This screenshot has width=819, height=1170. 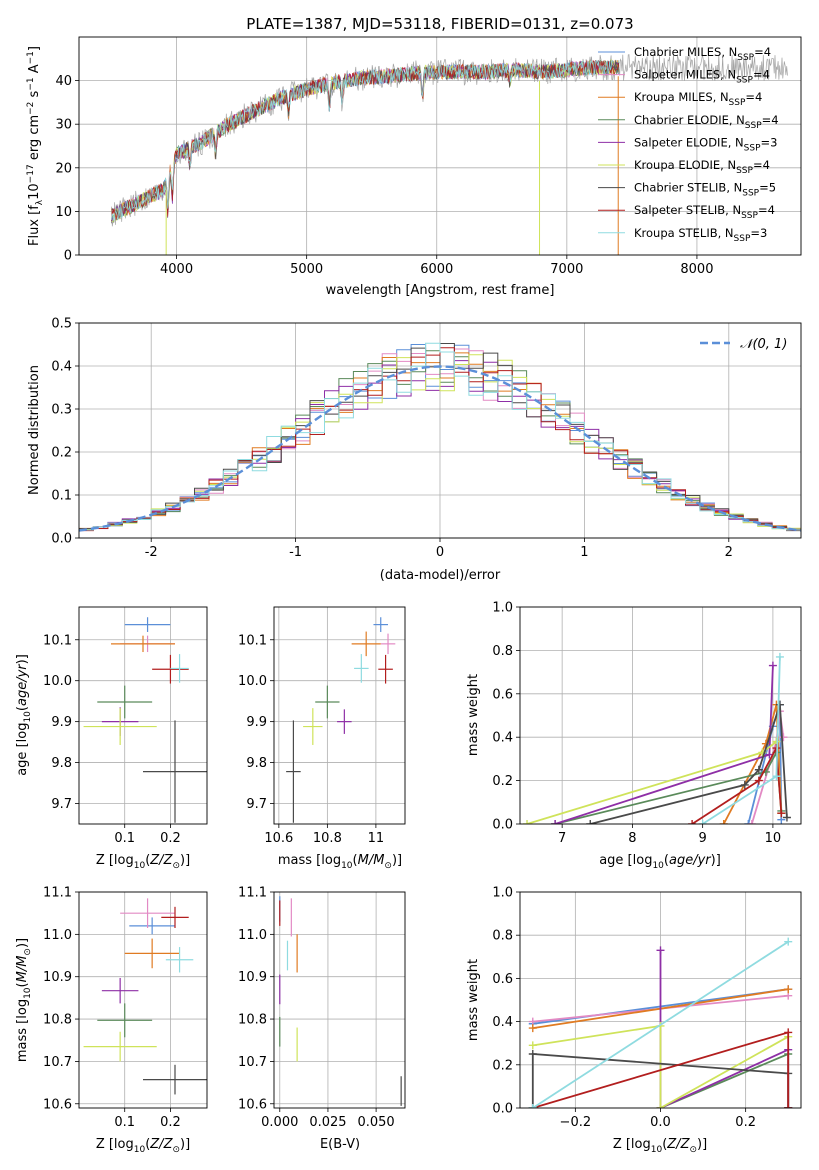 I want to click on plot-area-mass_vs_Z, so click(x=145, y=996).